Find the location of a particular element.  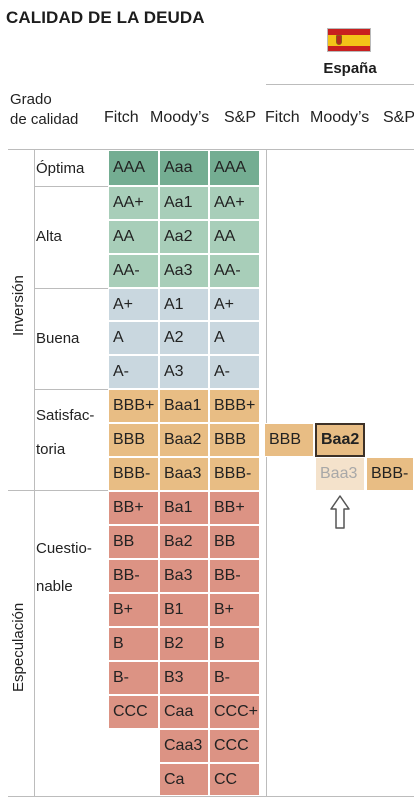

rating-cell-fitch: CCC is located at coordinates (133, 712).